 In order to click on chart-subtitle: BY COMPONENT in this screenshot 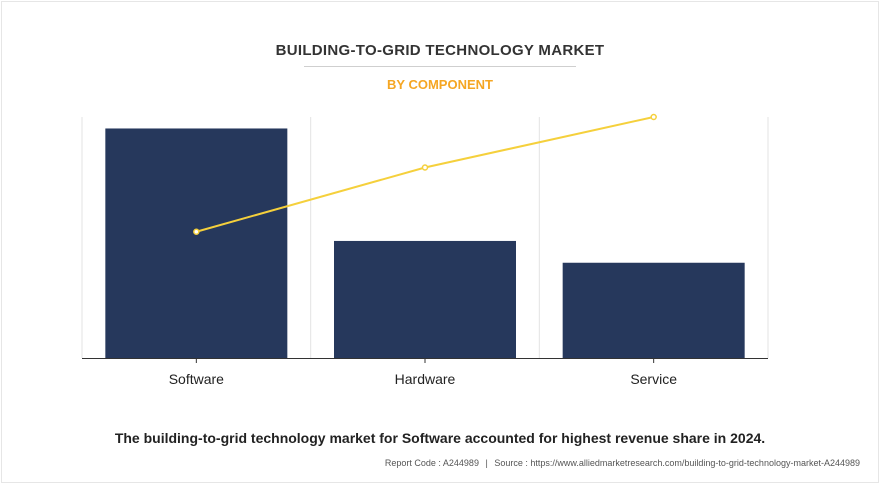, I will do `click(440, 84)`.